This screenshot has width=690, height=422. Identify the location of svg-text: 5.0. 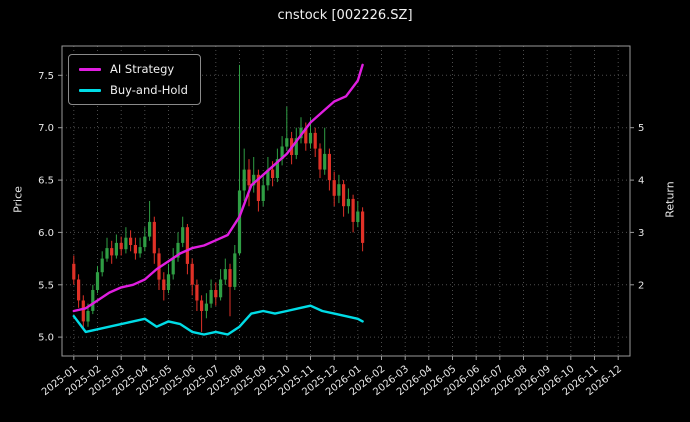
(46, 338).